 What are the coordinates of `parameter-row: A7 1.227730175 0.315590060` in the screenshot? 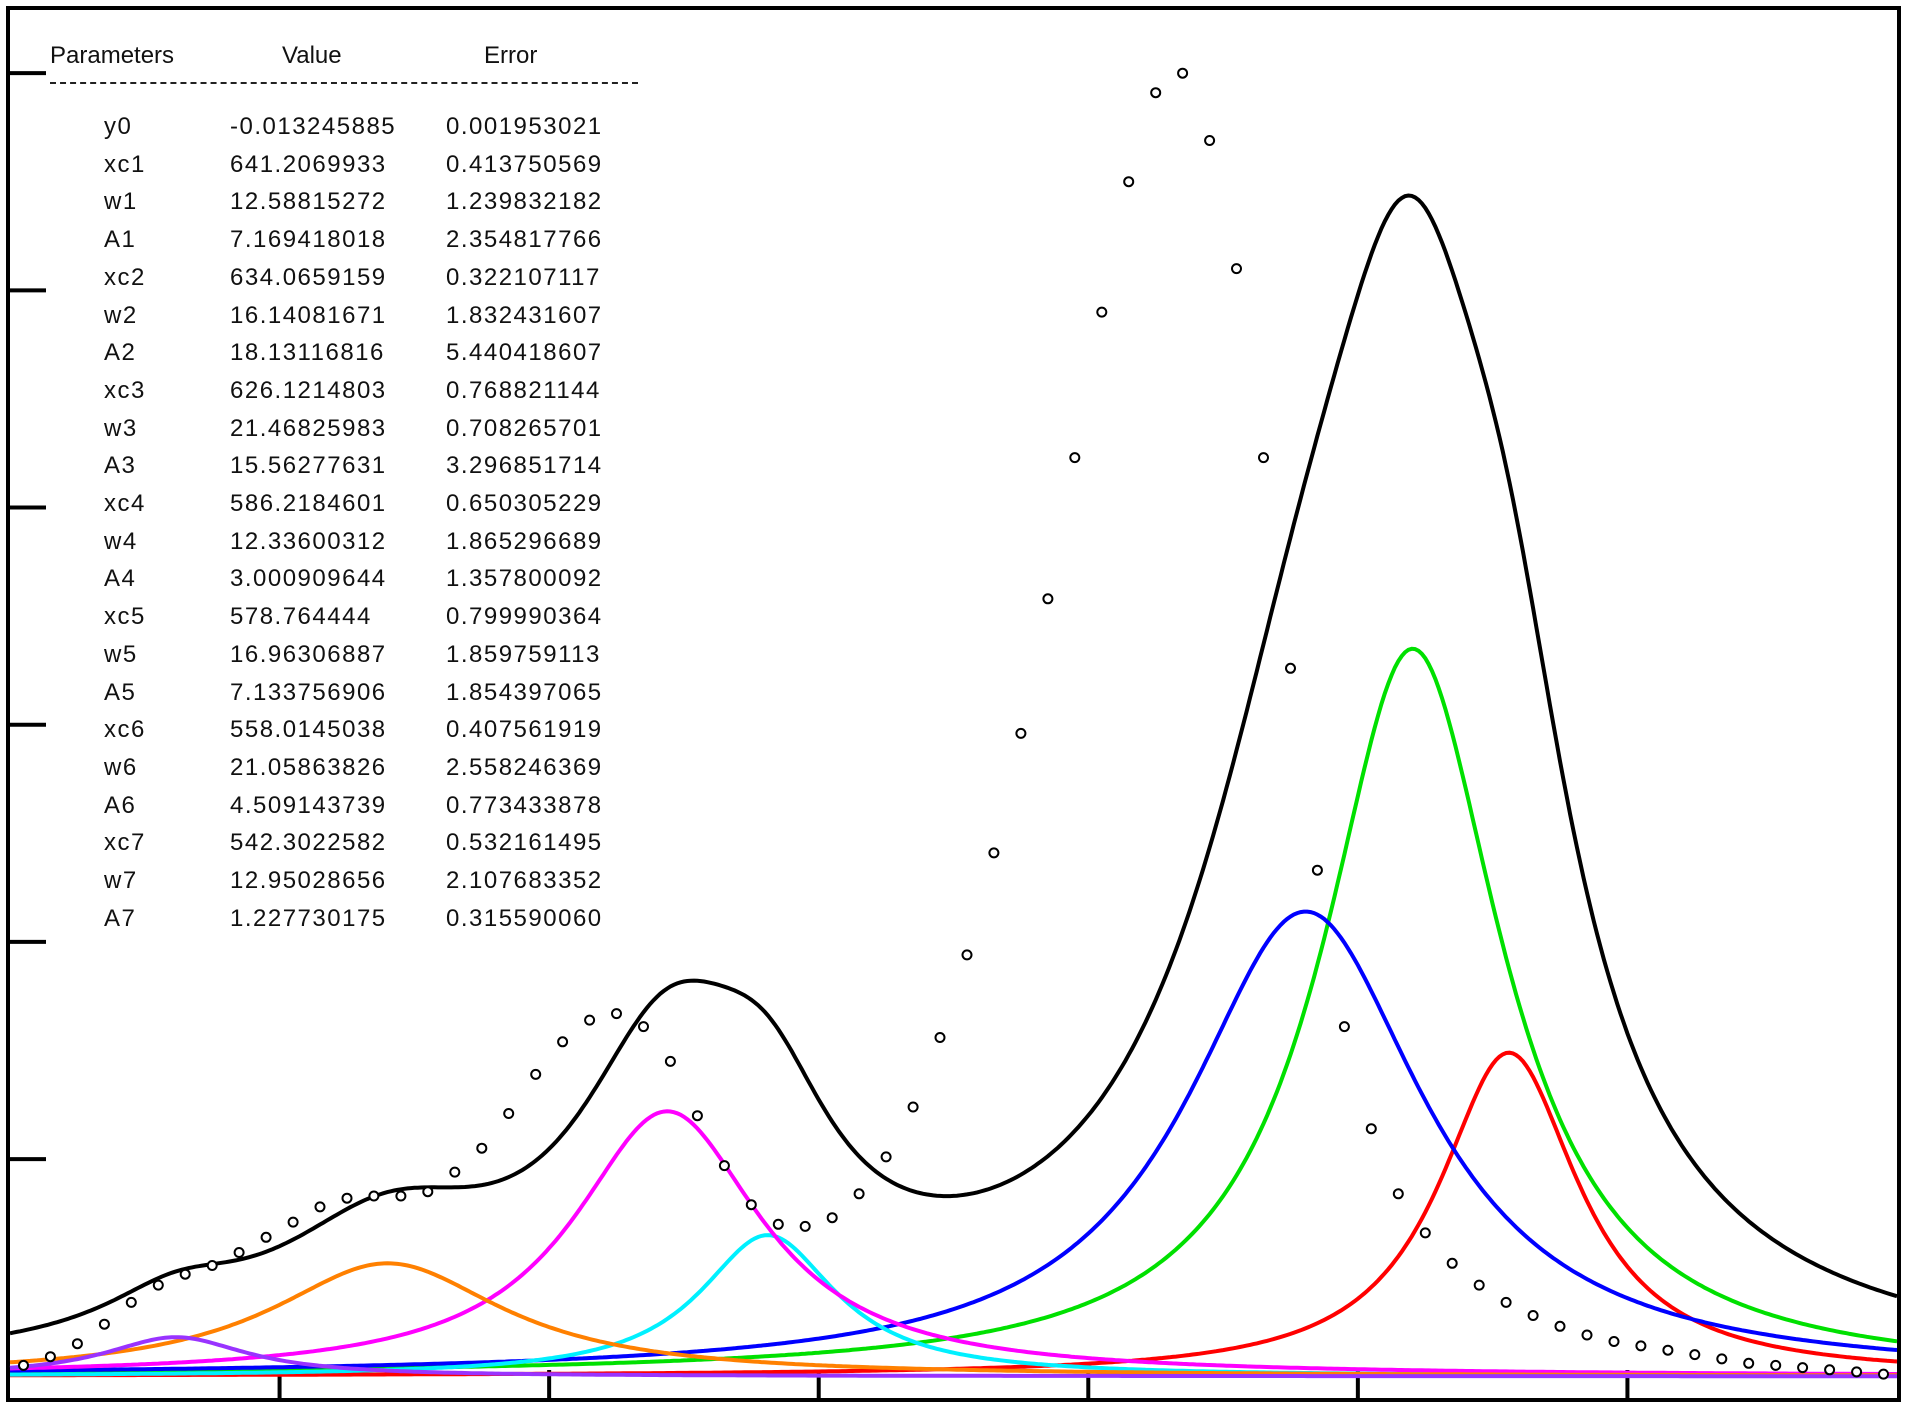 It's located at (350, 920).